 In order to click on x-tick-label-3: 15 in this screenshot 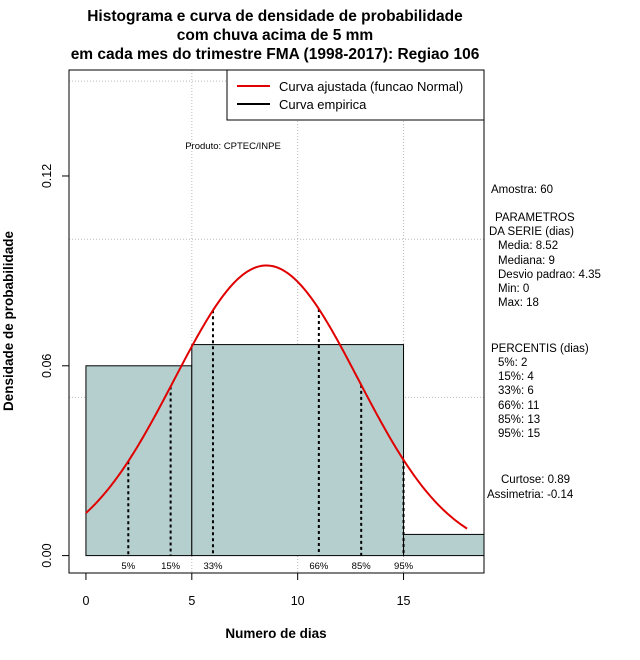, I will do `click(404, 601)`.